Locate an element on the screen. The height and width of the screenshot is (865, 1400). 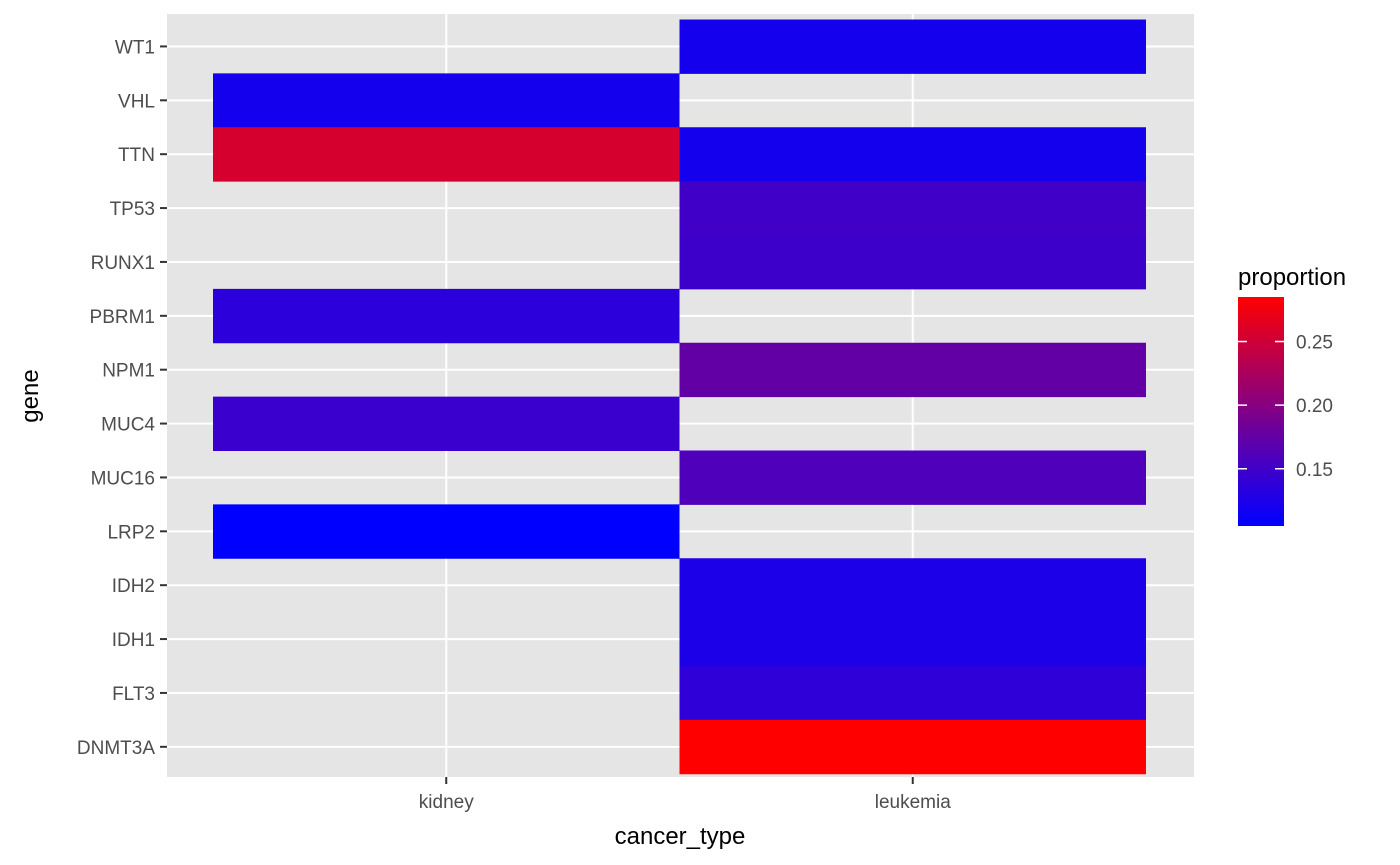
x-tick-label: leukemia is located at coordinates (913, 802).